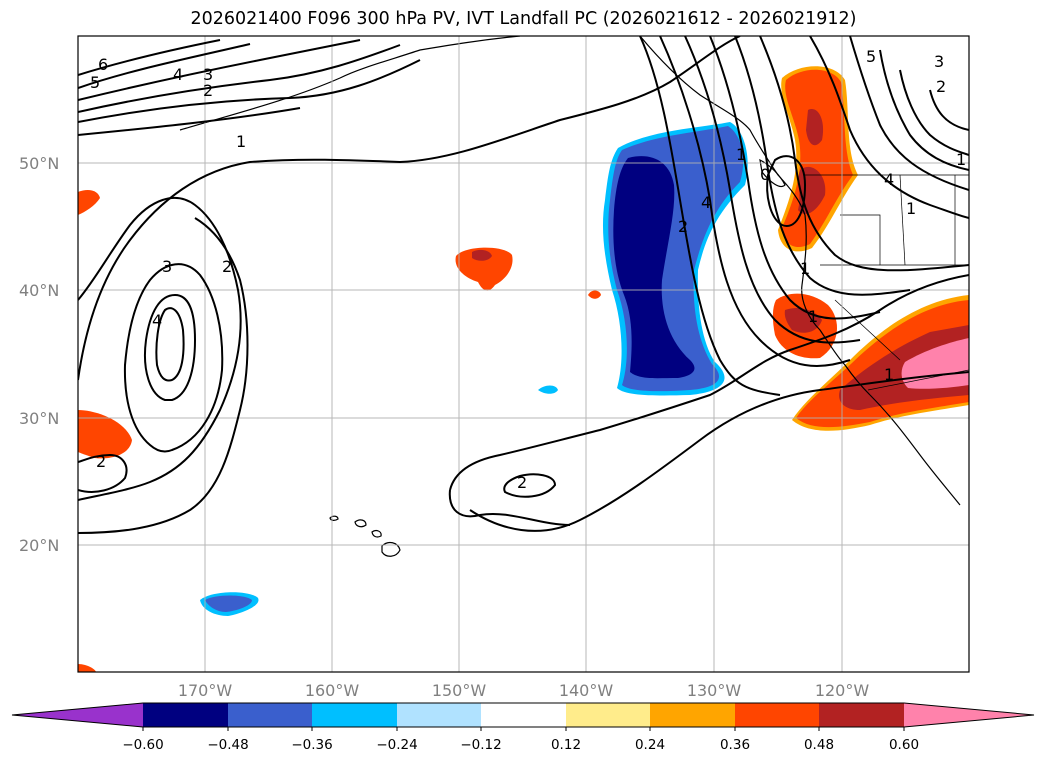  Describe the element at coordinates (654, 267) in the screenshot. I see `negative-anomaly-core` at that location.